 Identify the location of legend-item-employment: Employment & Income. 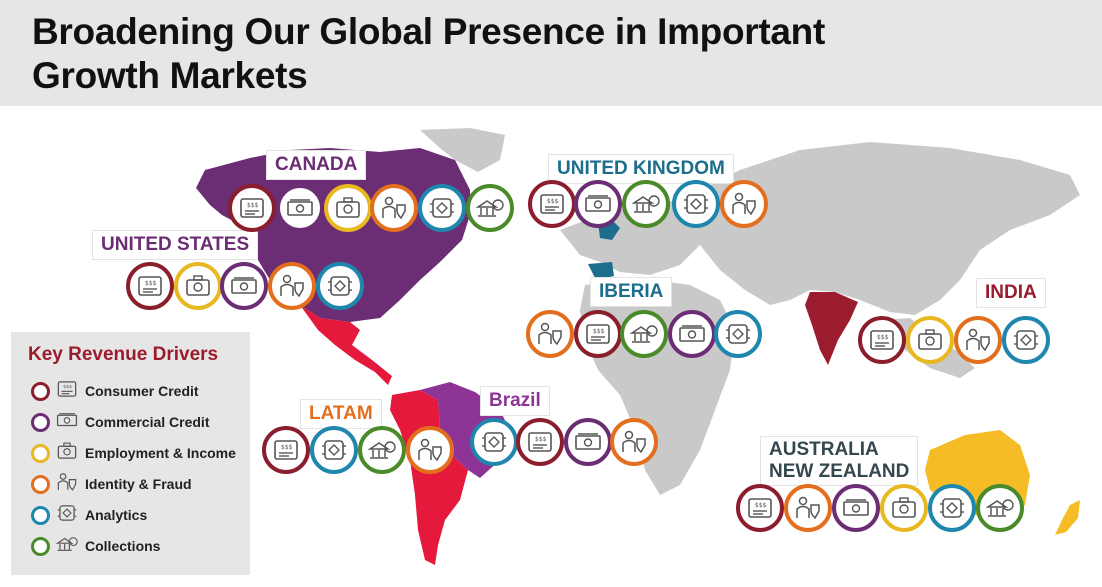
(133, 453).